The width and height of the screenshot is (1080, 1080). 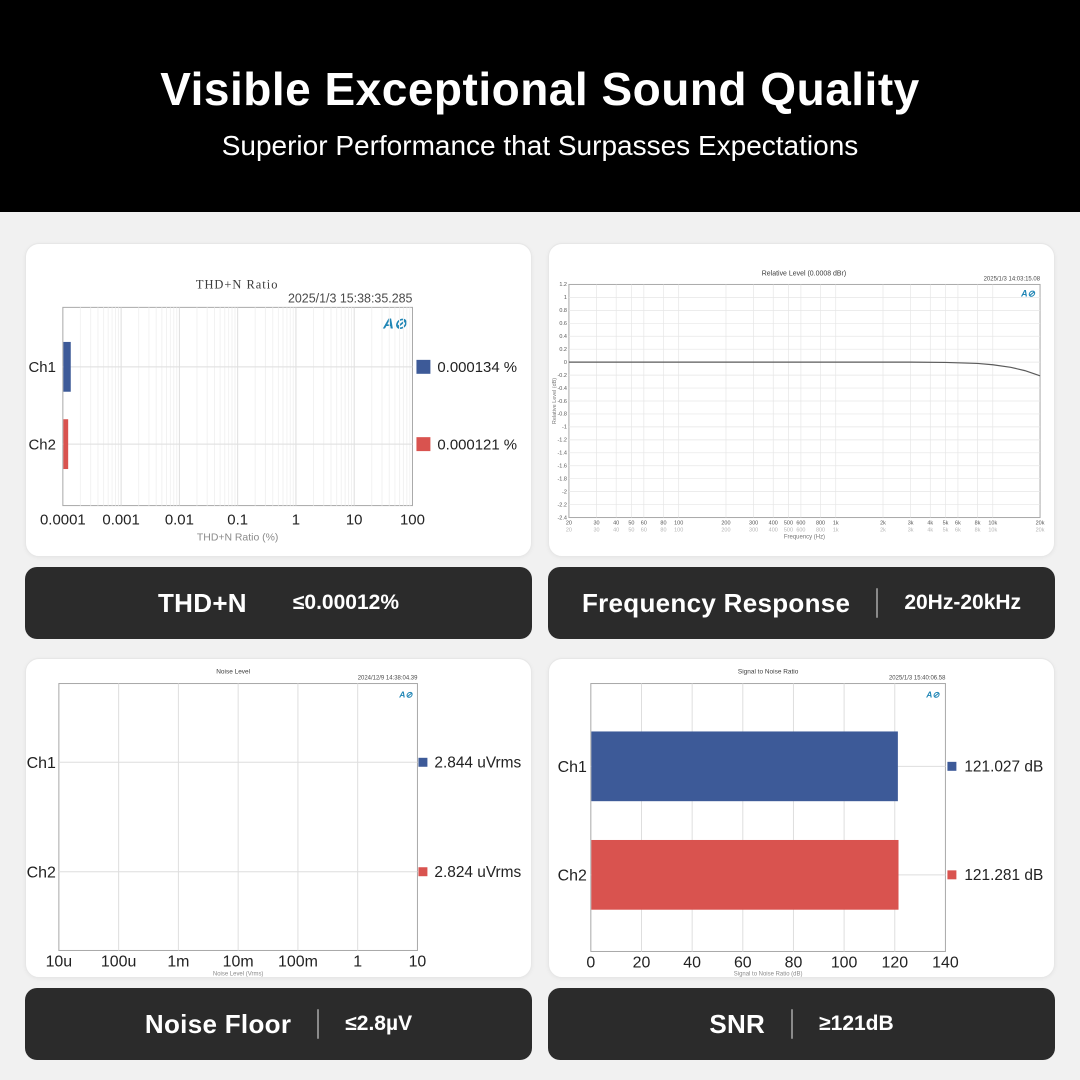 What do you see at coordinates (978, 524) in the screenshot?
I see `x-tick-label: 8k` at bounding box center [978, 524].